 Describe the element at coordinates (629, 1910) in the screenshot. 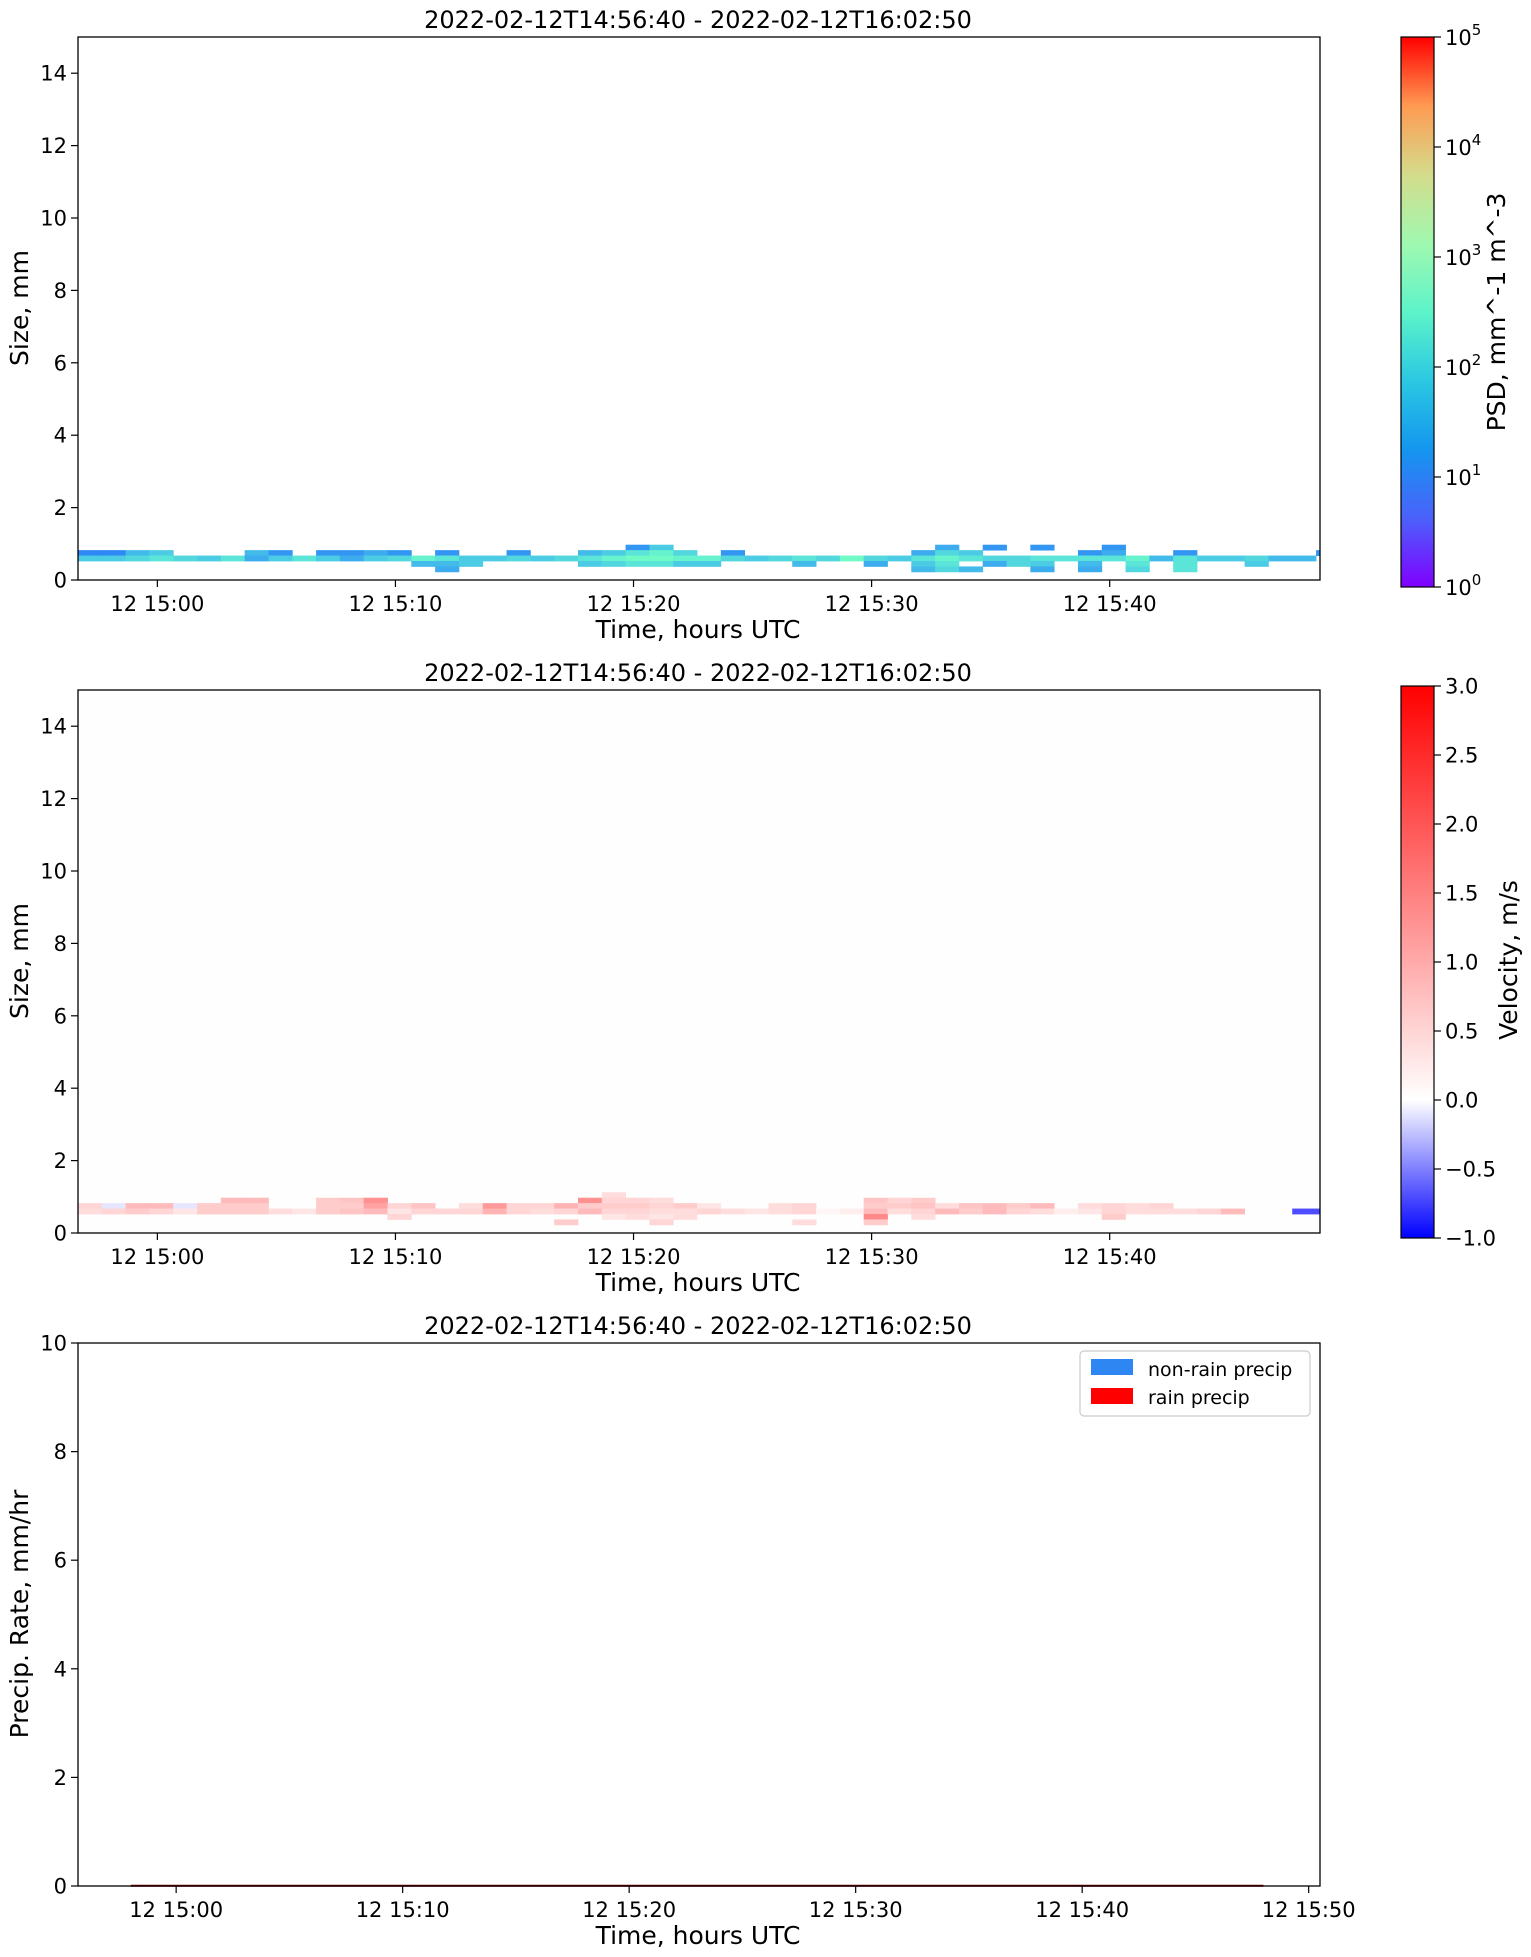

I see `x-tick-label: 12 15:20` at that location.